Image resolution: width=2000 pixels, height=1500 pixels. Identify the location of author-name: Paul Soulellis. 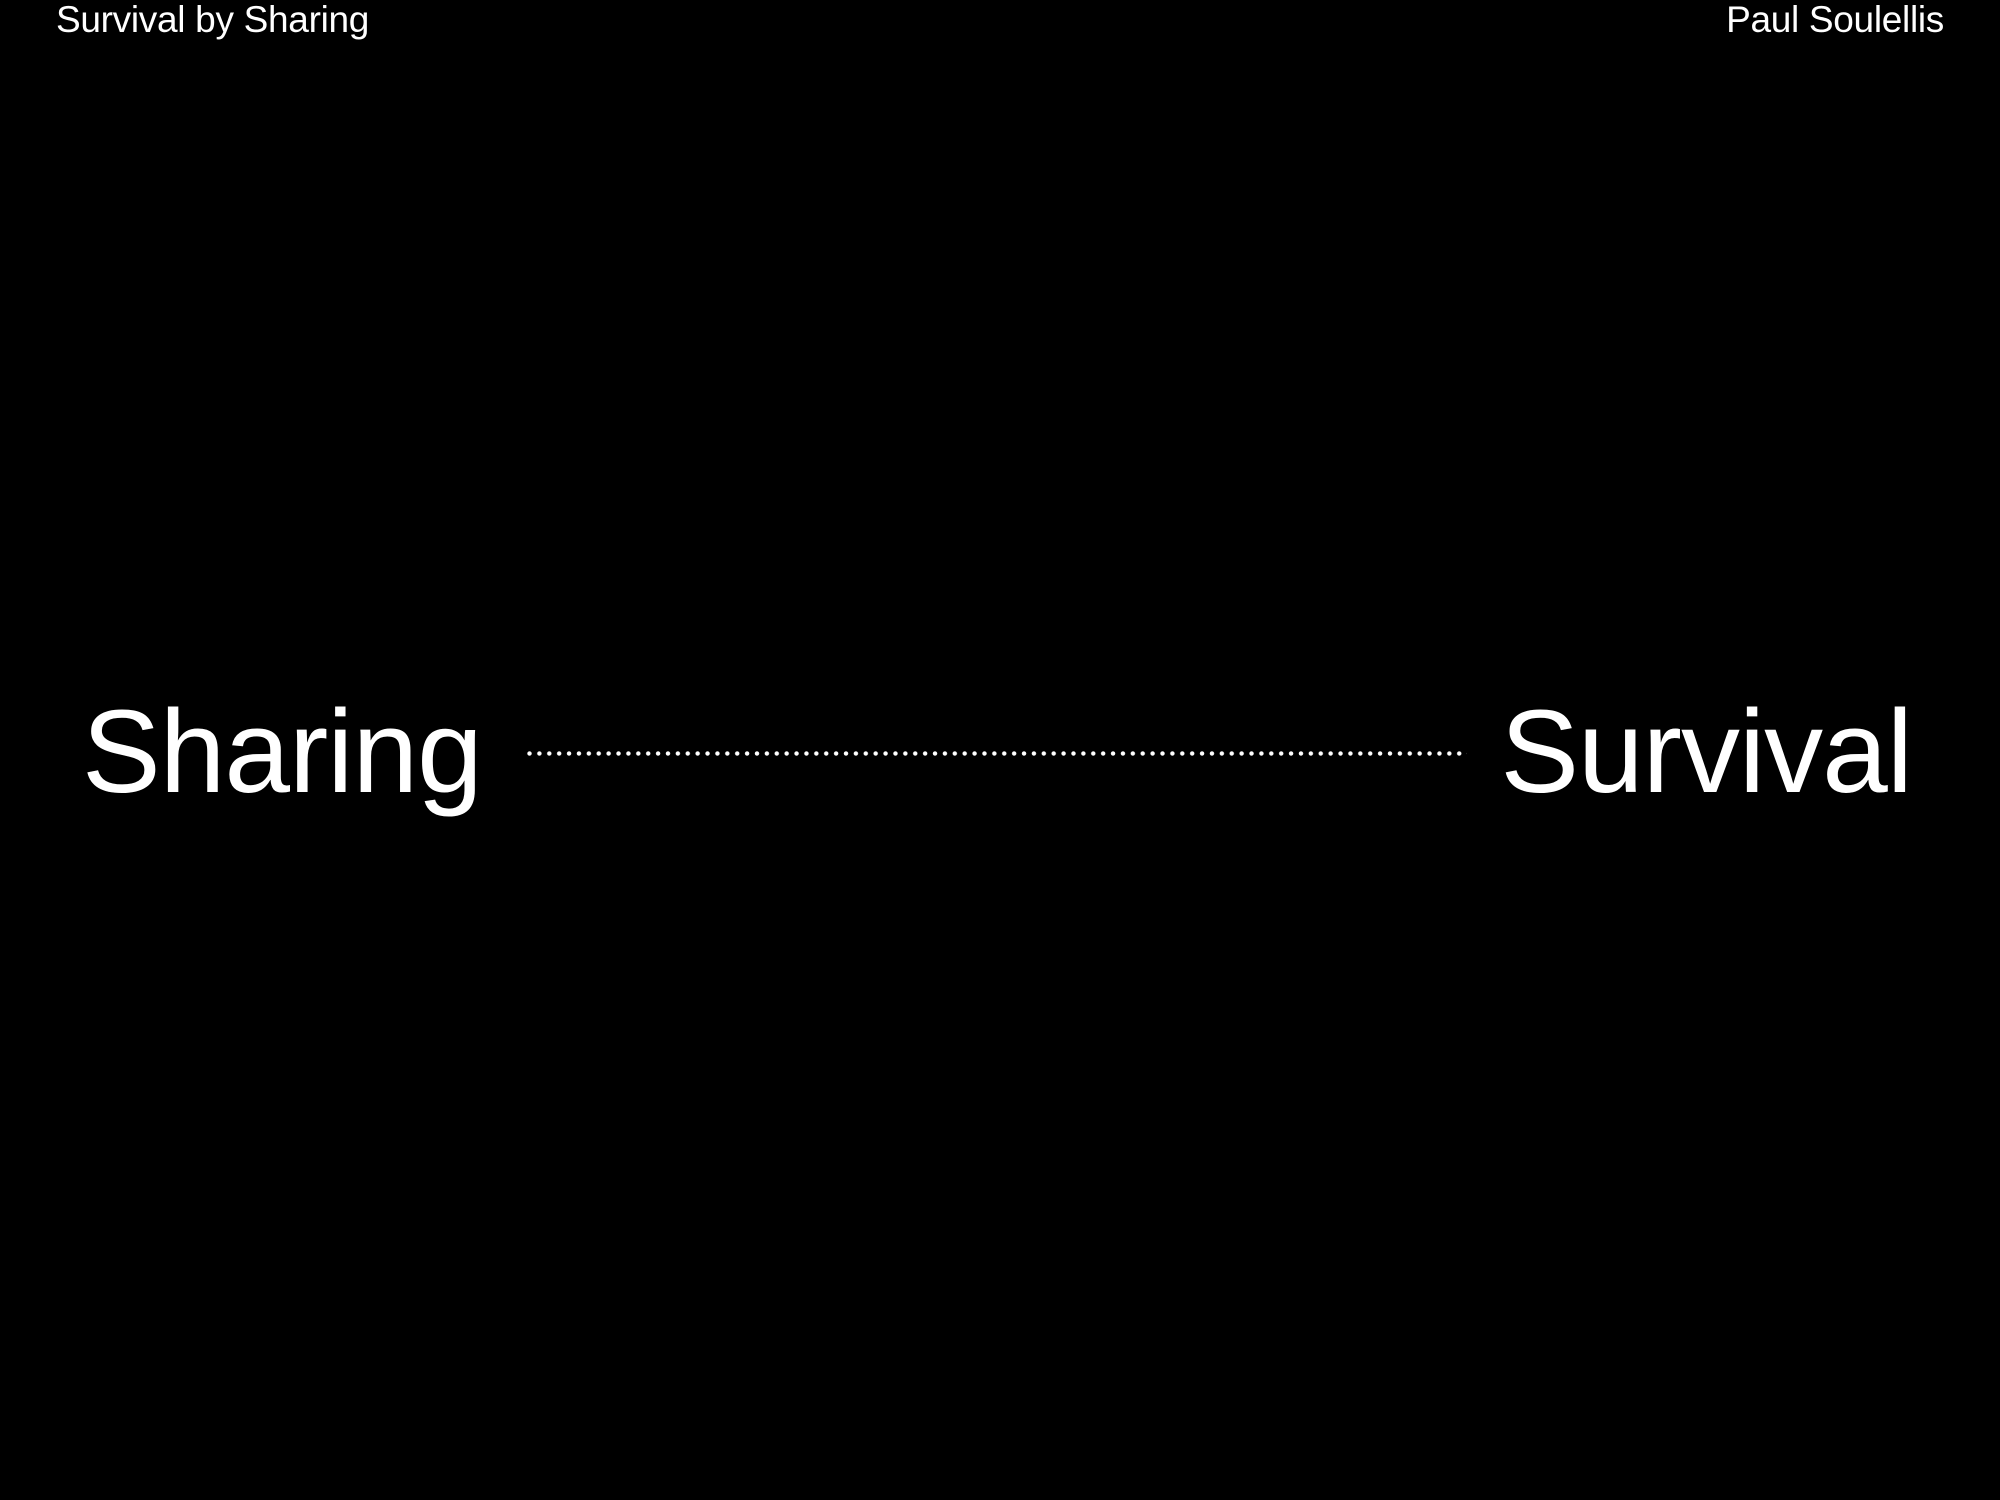
(1835, 20).